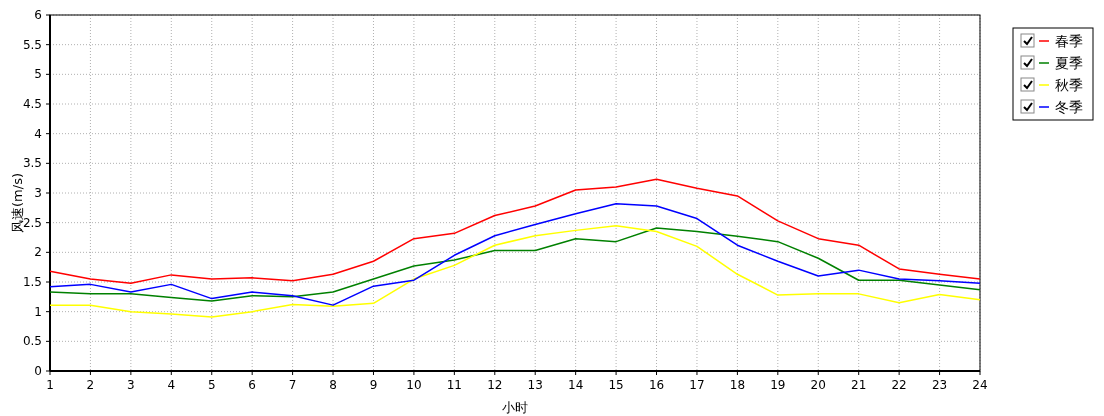  What do you see at coordinates (32, 282) in the screenshot?
I see `ytick: 1.5` at bounding box center [32, 282].